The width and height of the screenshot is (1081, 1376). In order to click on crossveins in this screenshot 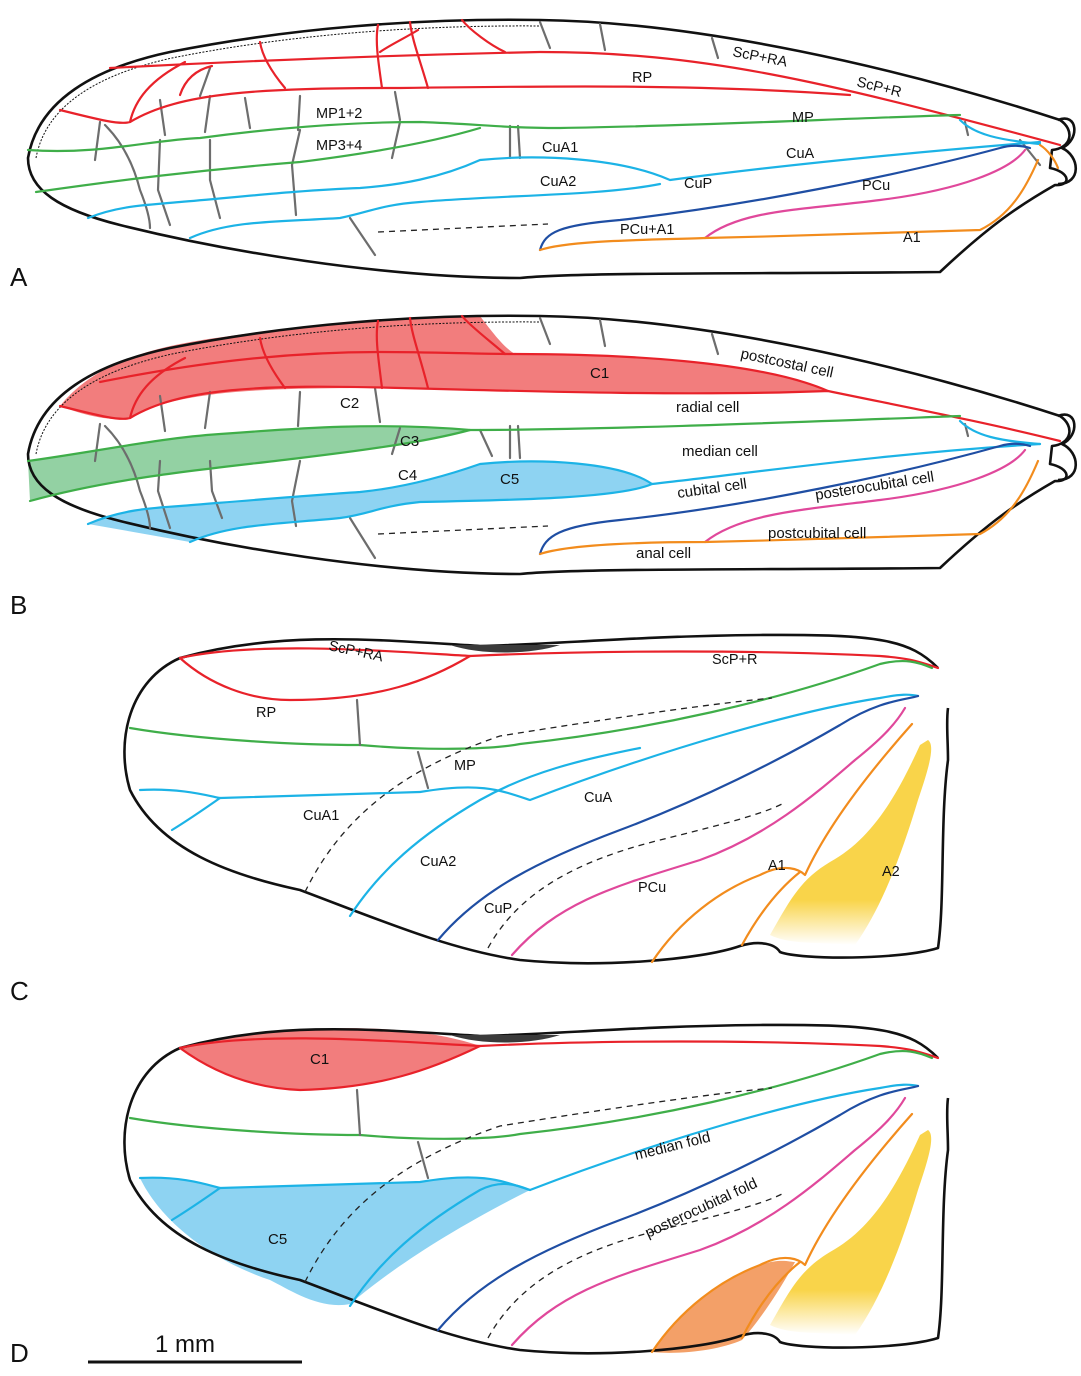, I will do `click(531, 438)`.